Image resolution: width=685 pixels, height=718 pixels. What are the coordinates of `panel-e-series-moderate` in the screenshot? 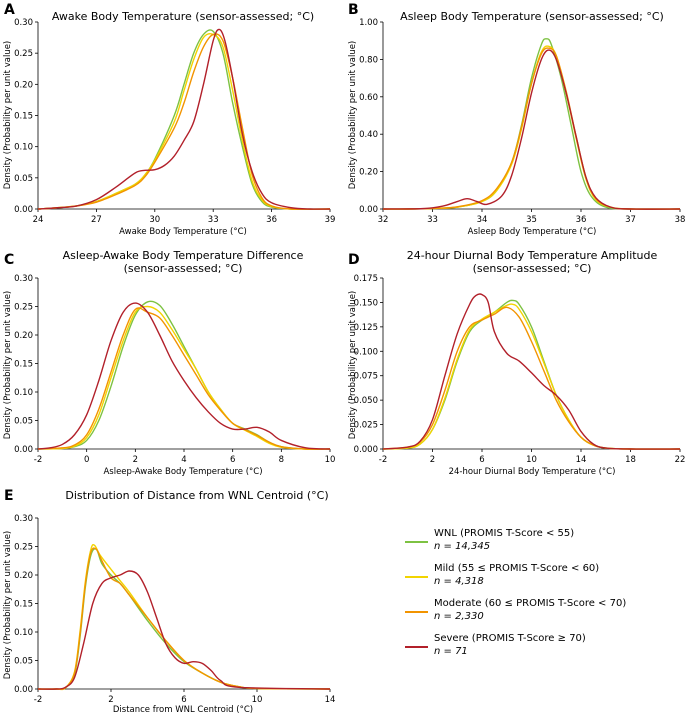 It's located at (184, 619).